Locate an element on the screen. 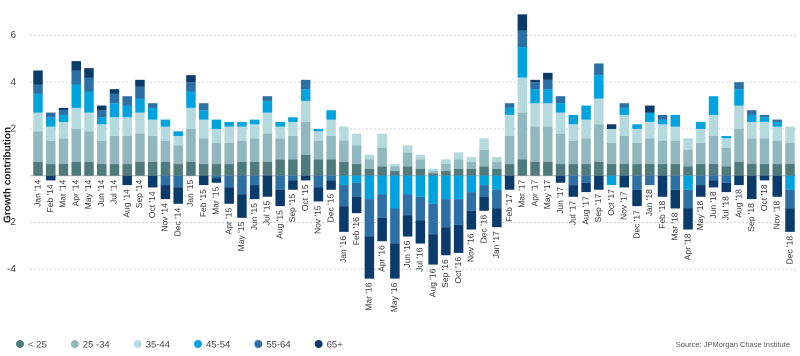 This screenshot has height=356, width=800. x-tick-label: Sep '16 is located at coordinates (445, 273).